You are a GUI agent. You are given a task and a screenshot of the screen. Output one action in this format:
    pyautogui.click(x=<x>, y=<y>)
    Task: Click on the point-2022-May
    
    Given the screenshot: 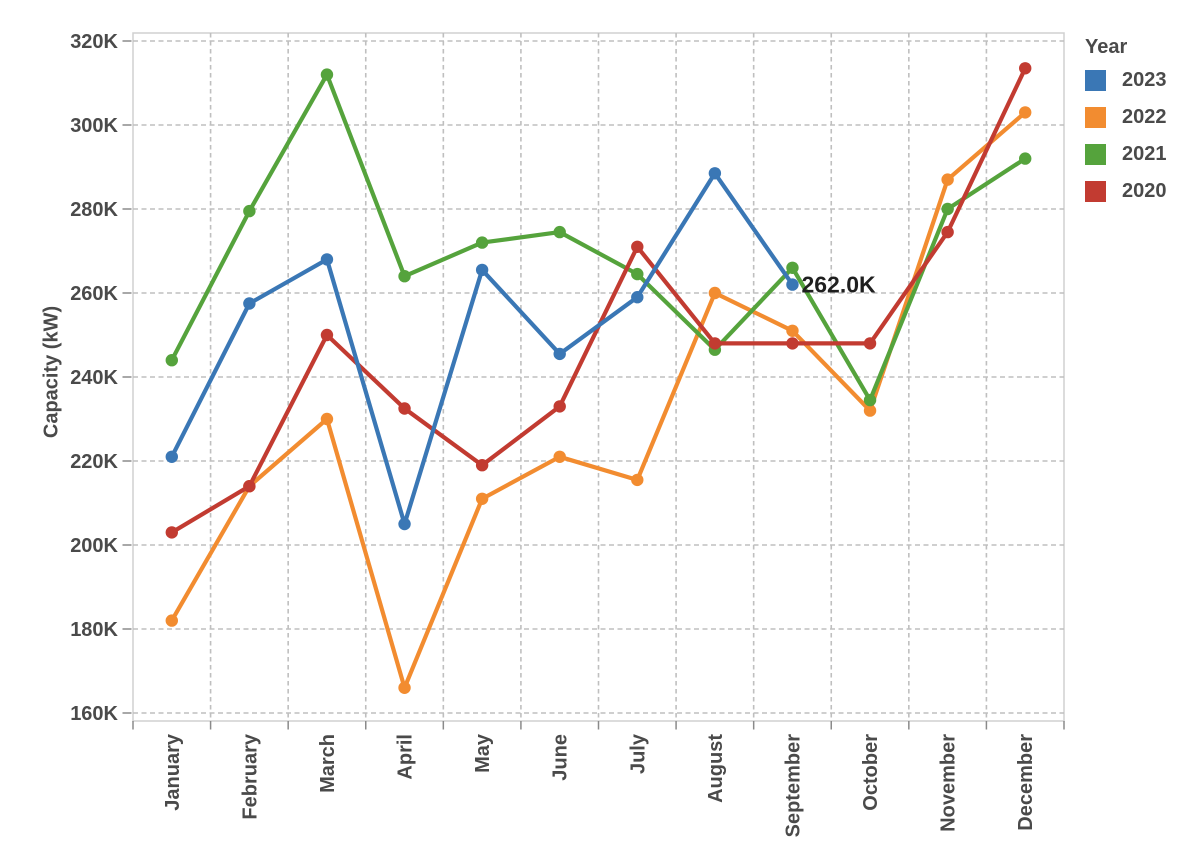 What is the action you would take?
    pyautogui.click(x=482, y=498)
    